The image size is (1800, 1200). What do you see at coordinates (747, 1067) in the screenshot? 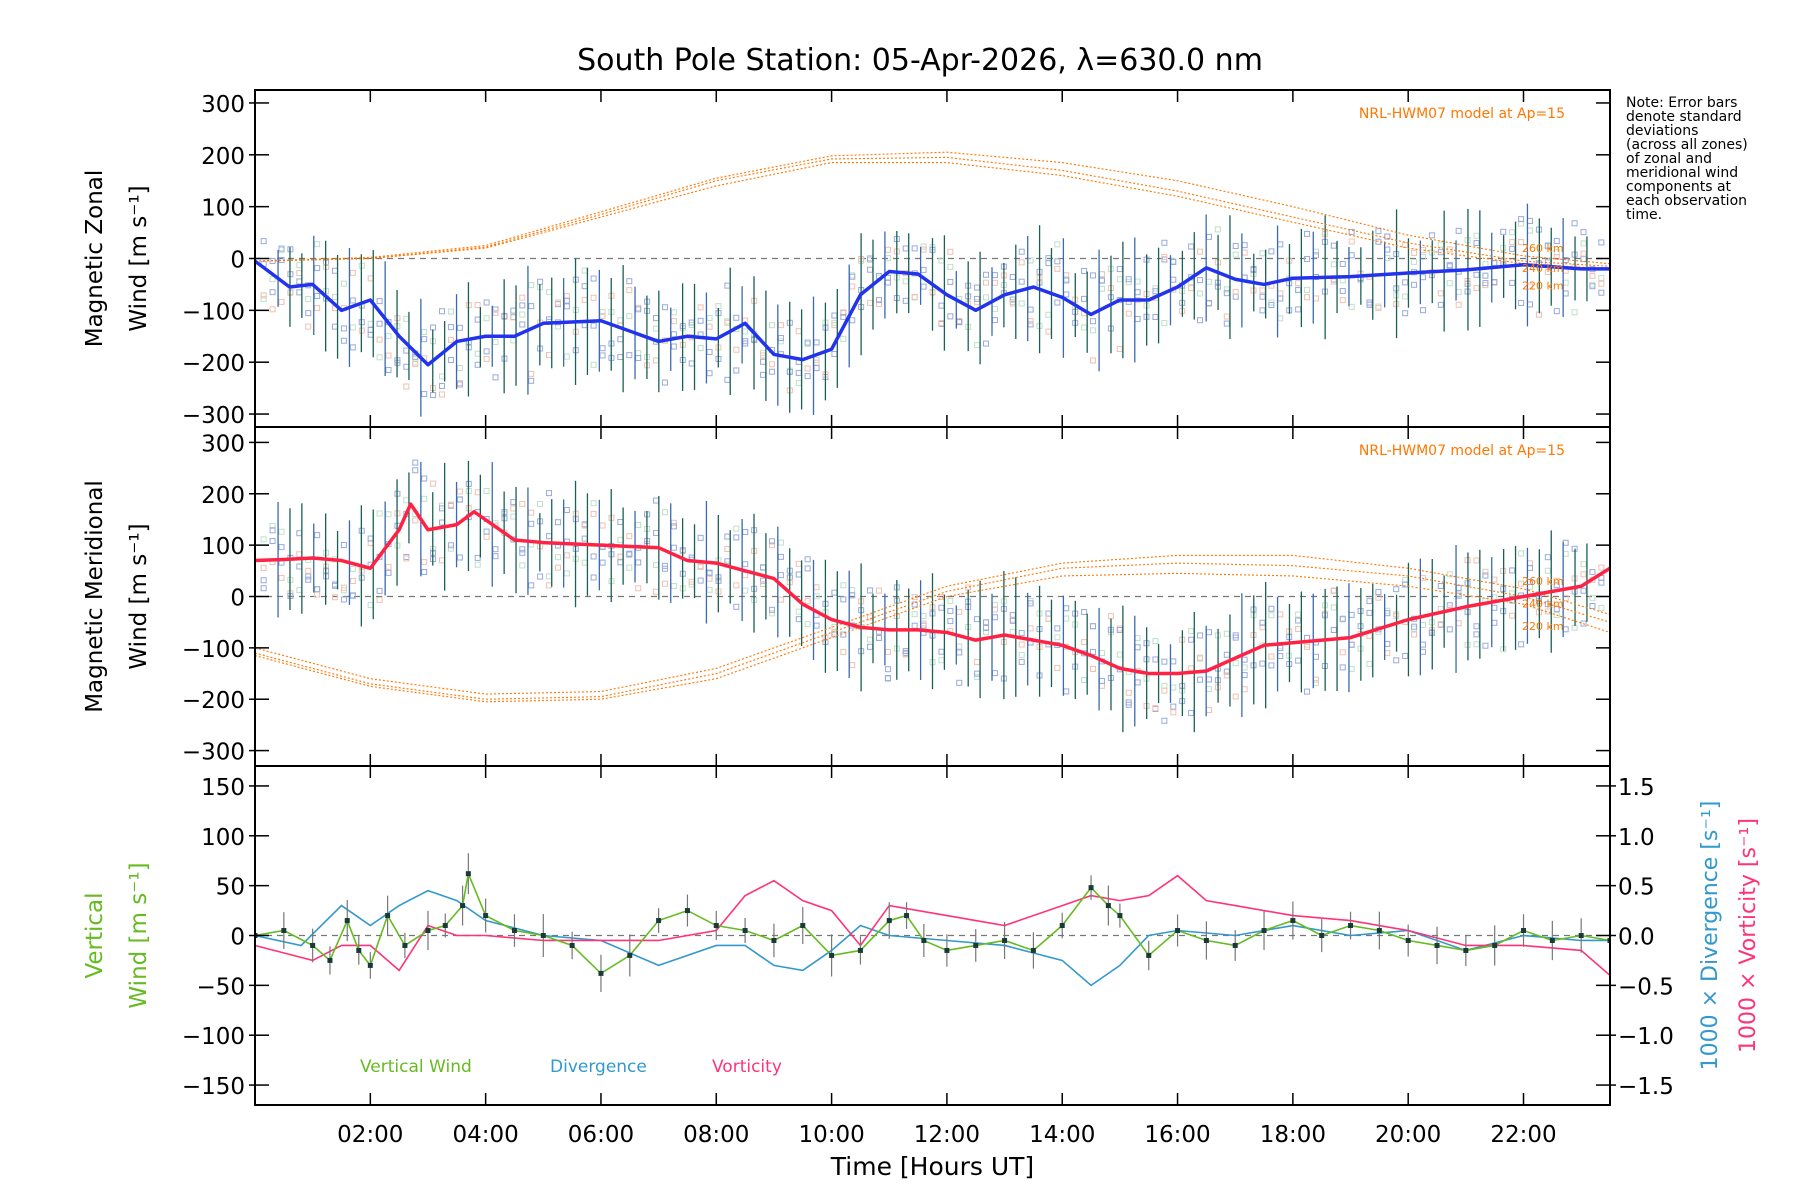
I see `legend-entry: Vorticity` at bounding box center [747, 1067].